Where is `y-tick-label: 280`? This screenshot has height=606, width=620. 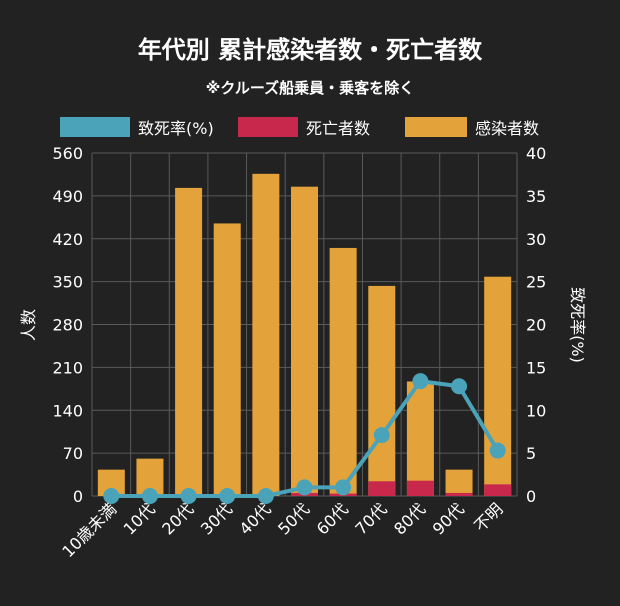
y-tick-label: 280 is located at coordinates (67, 325).